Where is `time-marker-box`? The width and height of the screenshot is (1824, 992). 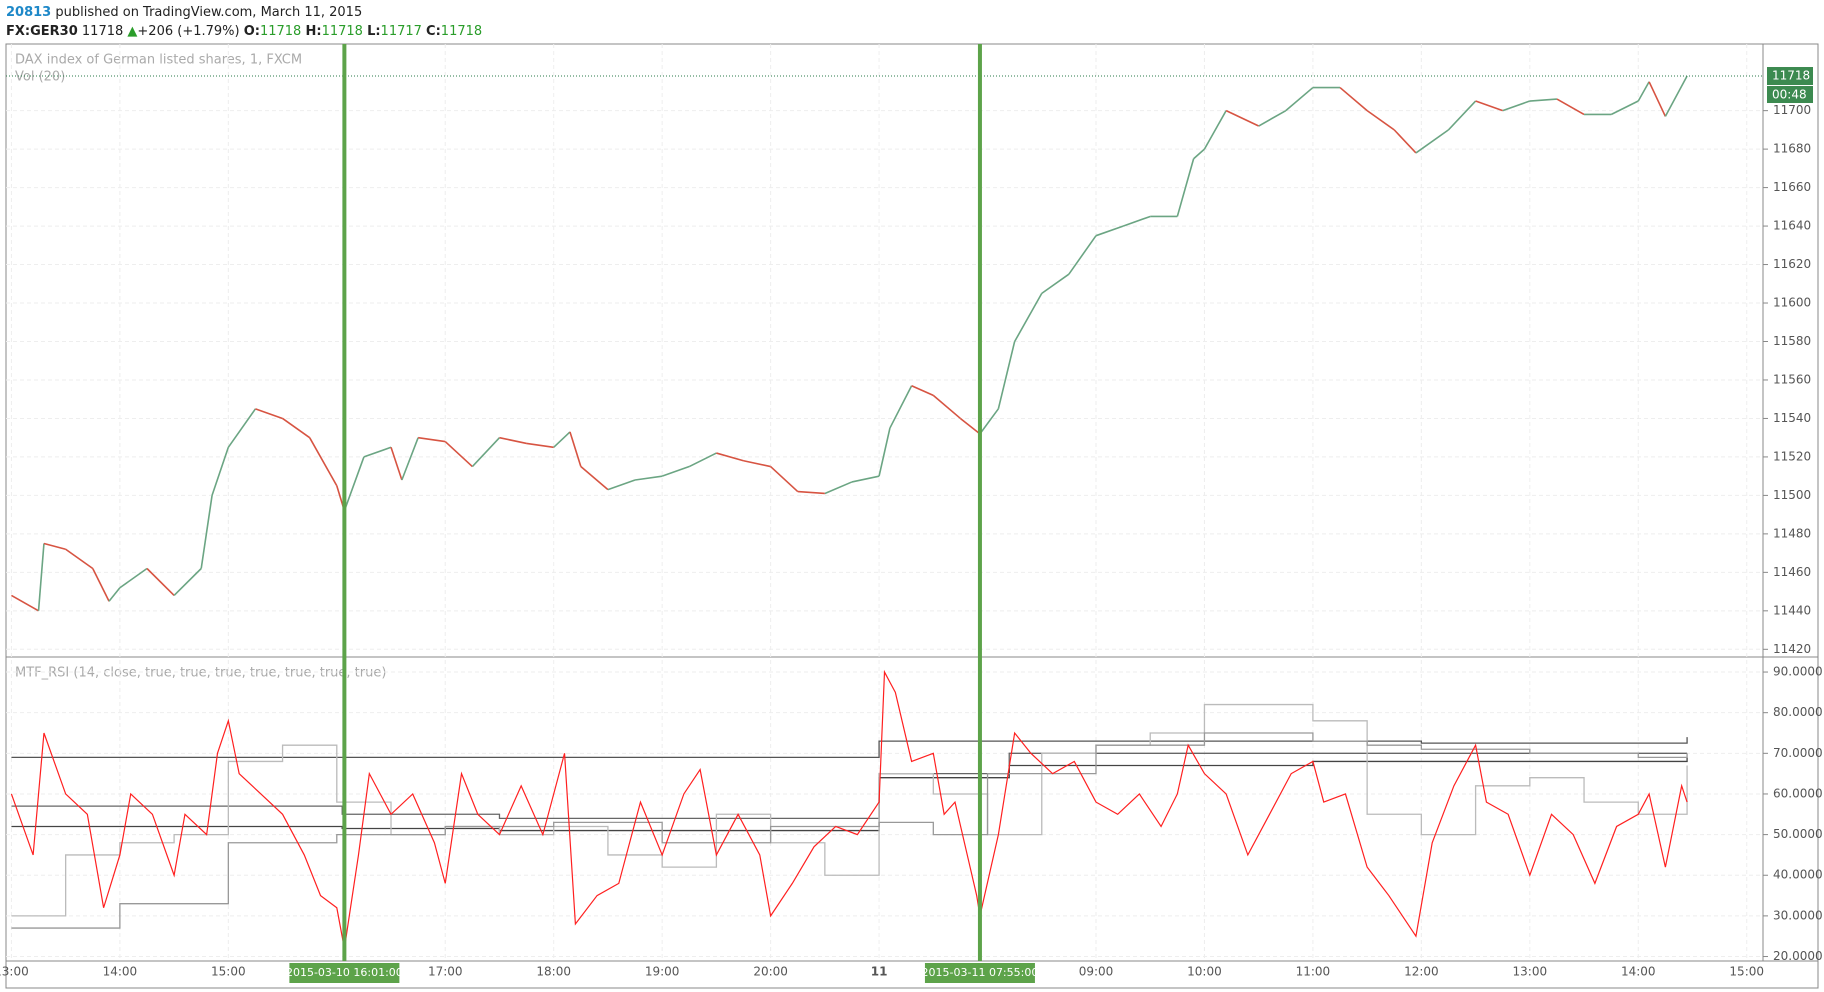 time-marker-box is located at coordinates (979, 973).